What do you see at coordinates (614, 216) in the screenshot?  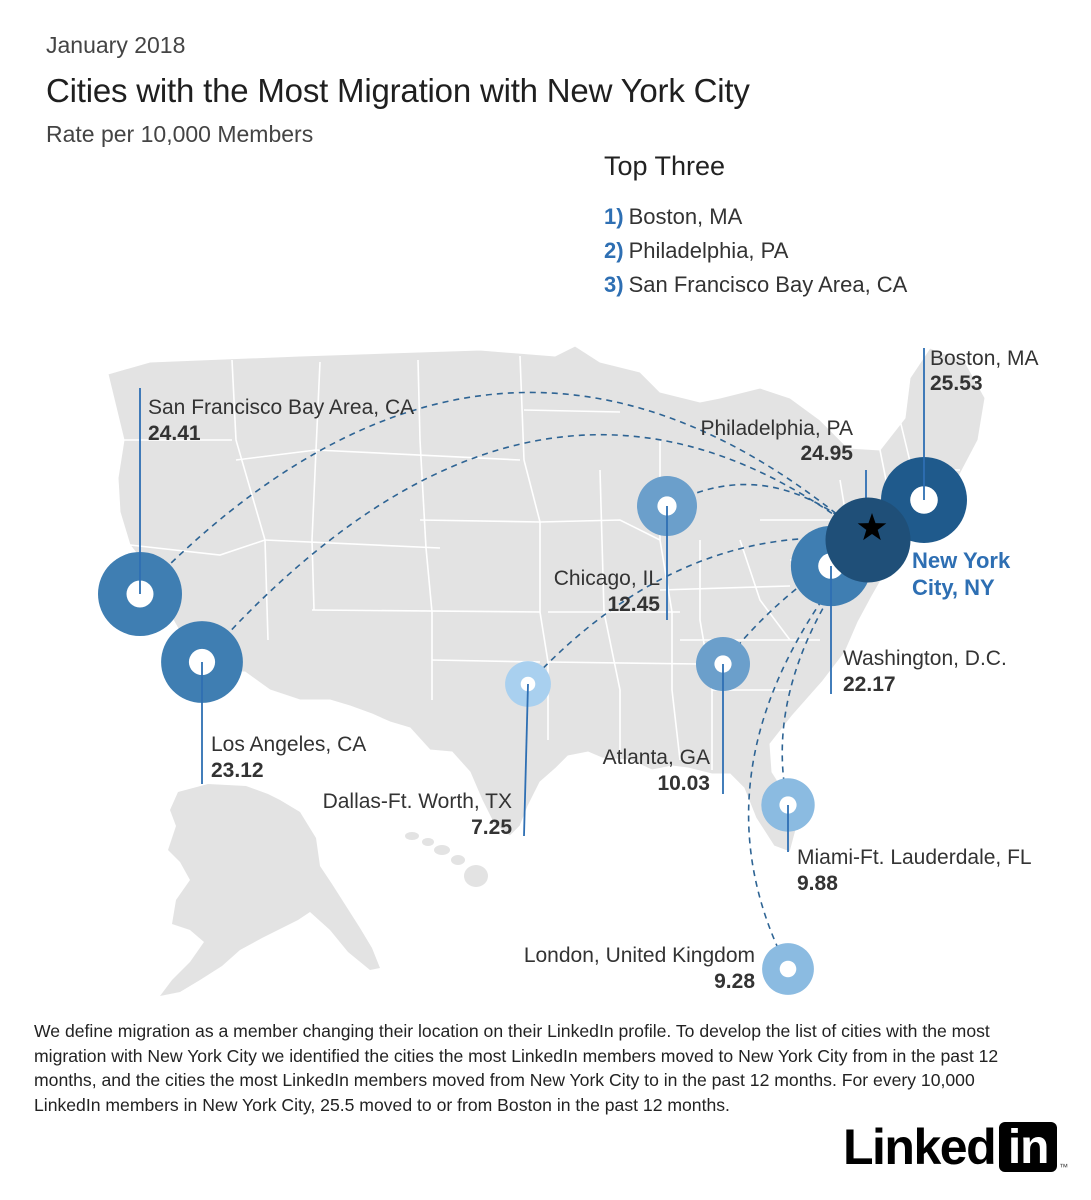 I see `rank-number: 1)` at bounding box center [614, 216].